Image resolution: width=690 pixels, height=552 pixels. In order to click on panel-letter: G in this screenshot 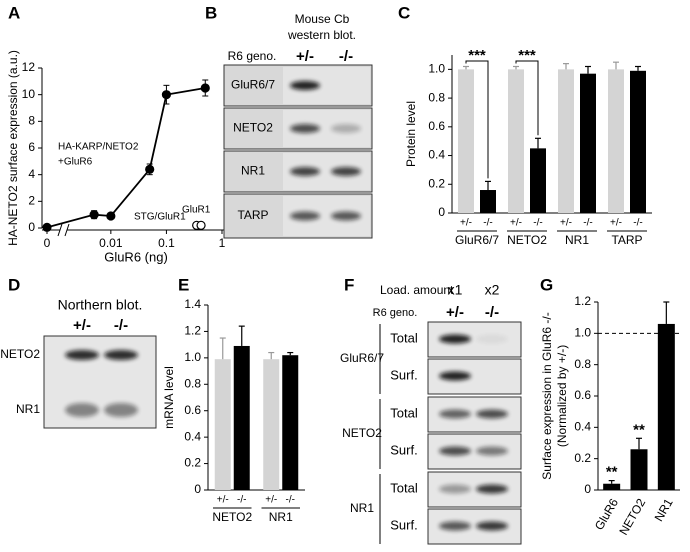, I will do `click(546, 284)`.